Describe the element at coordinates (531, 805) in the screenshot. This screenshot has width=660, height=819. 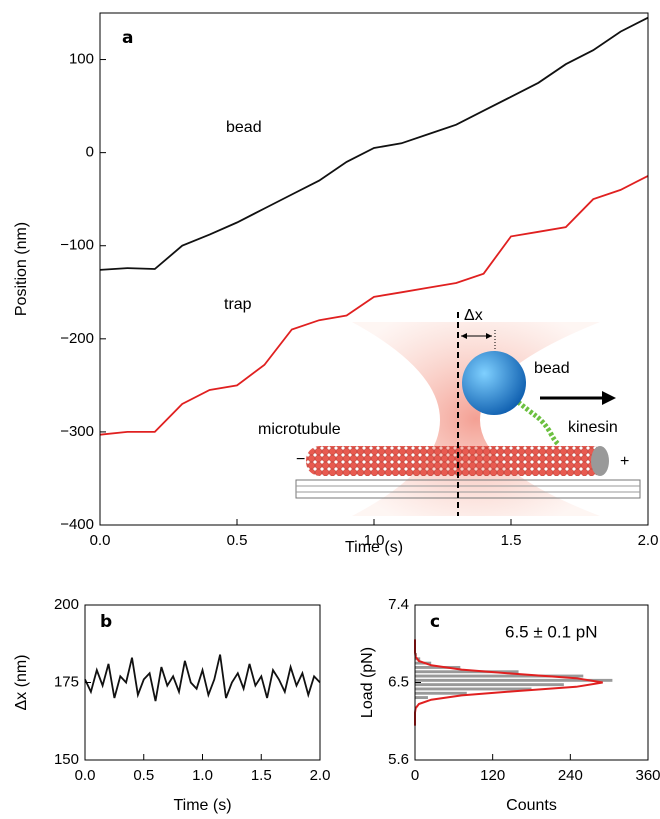
I see `x-axis-label: Counts` at that location.